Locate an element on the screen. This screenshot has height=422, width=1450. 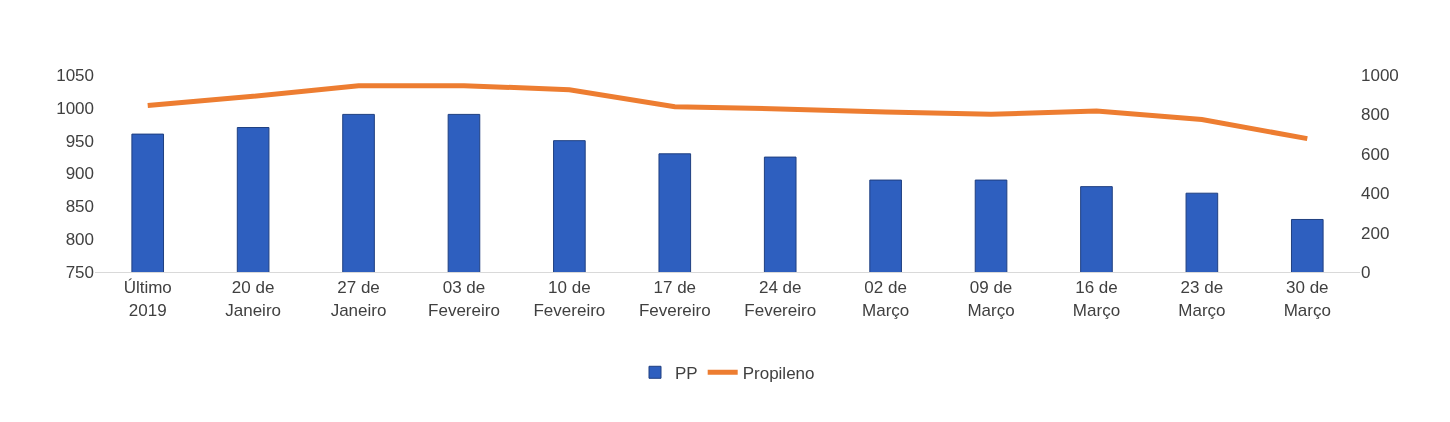
x-tick-label: 23 de Março is located at coordinates (1202, 299).